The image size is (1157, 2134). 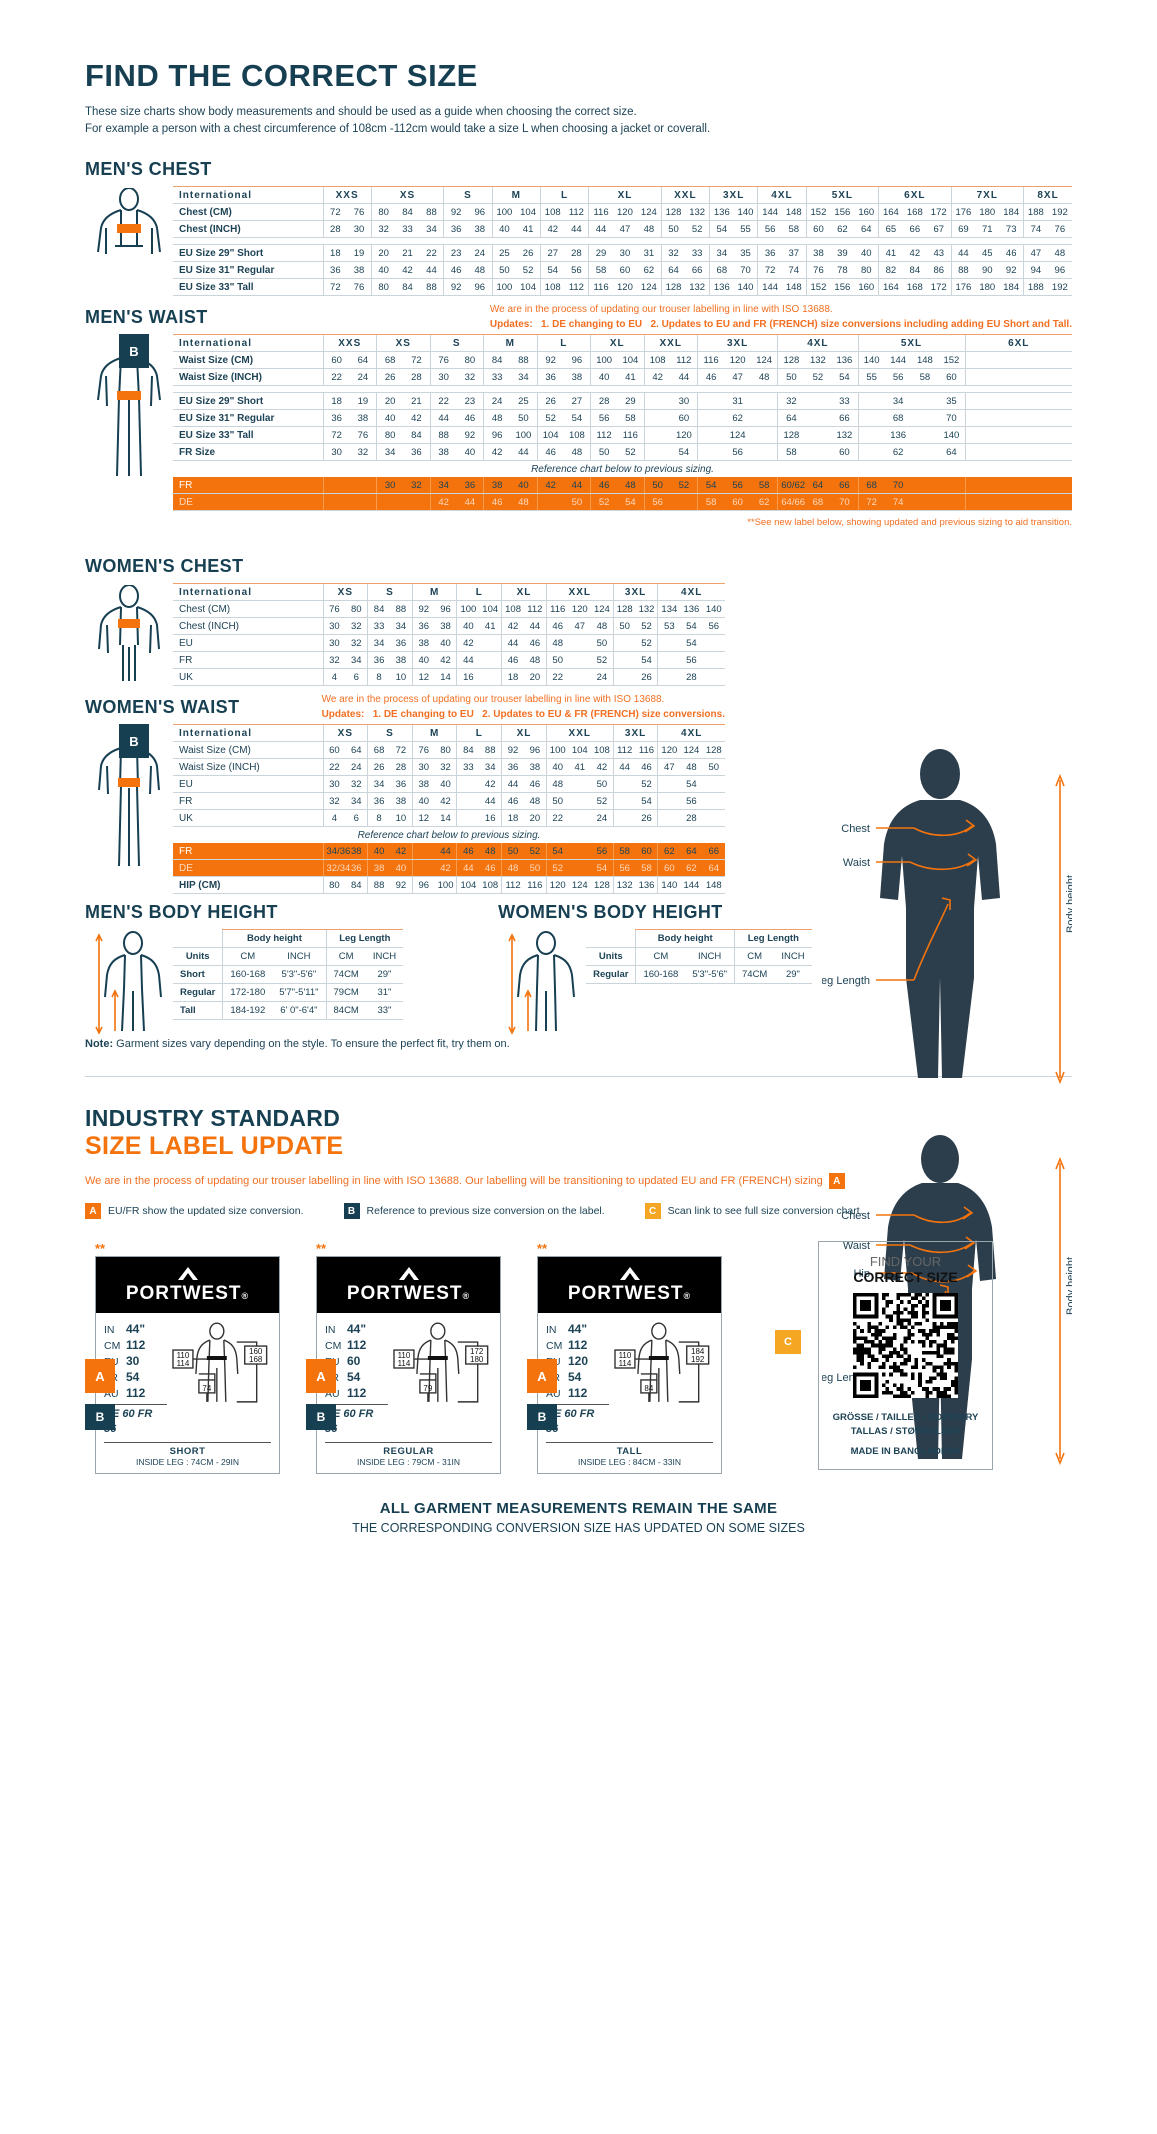 I want to click on col-header-s: S, so click(x=390, y=592).